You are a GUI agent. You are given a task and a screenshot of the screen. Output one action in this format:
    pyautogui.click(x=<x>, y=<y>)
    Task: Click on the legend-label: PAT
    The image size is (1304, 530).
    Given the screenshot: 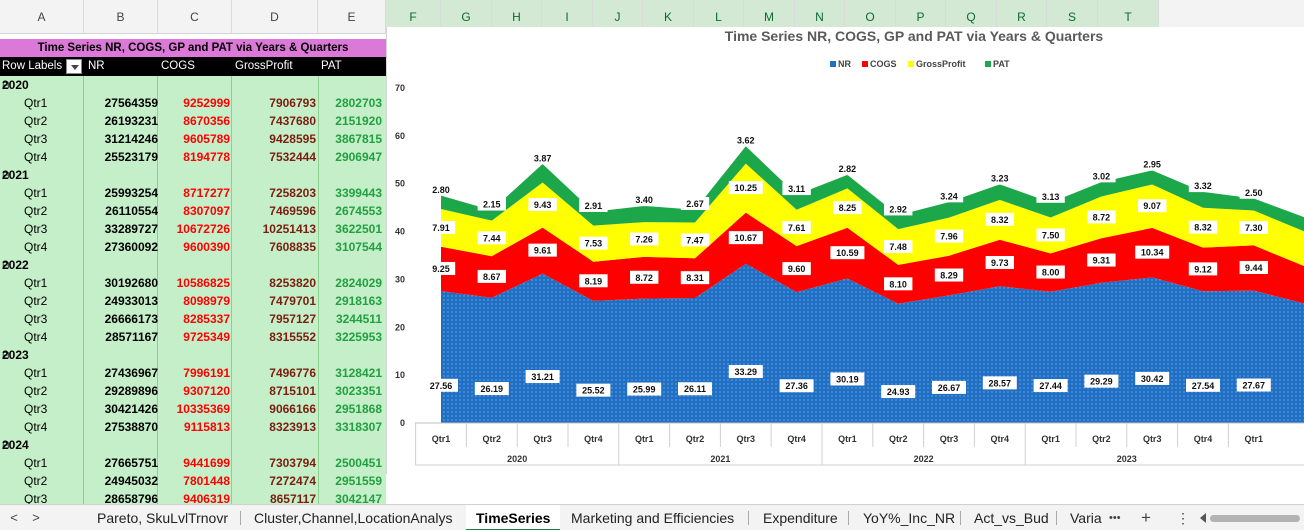 What is the action you would take?
    pyautogui.click(x=1001, y=64)
    